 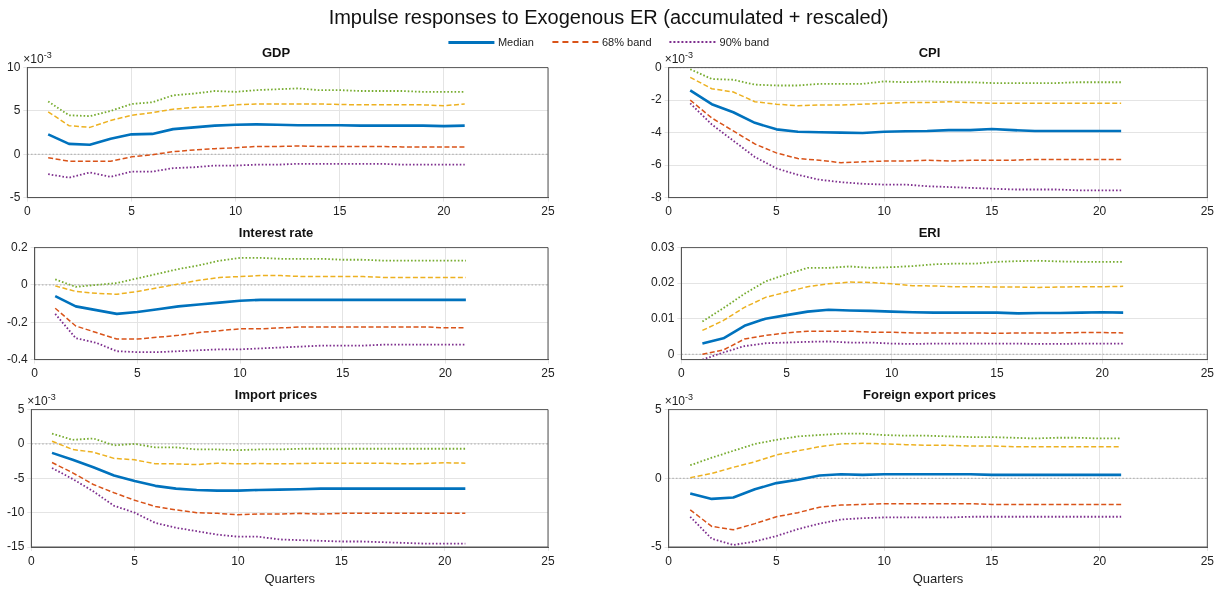 I want to click on chart-title: Foreign export prices, so click(x=929, y=395).